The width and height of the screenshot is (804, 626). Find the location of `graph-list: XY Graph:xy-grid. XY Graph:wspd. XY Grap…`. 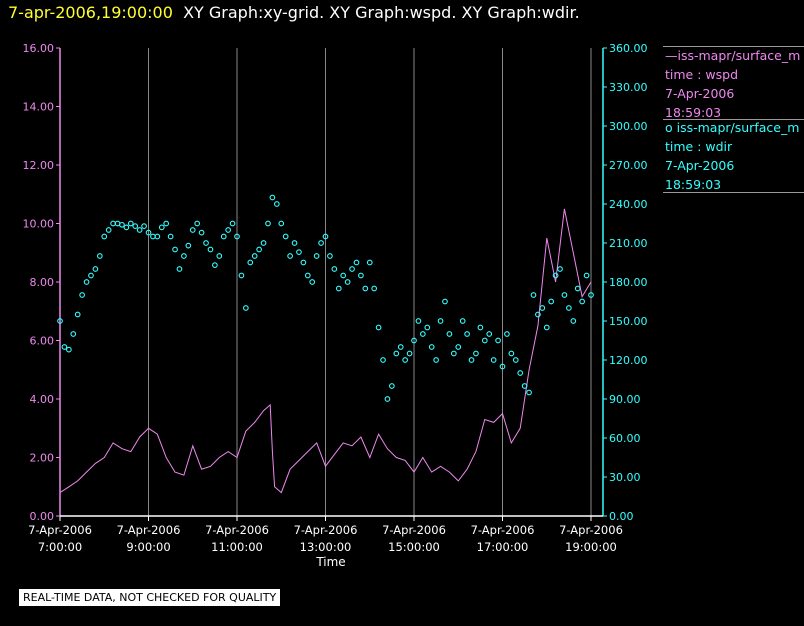

graph-list: XY Graph:xy-grid. XY Graph:wspd. XY Grap… is located at coordinates (381, 12).